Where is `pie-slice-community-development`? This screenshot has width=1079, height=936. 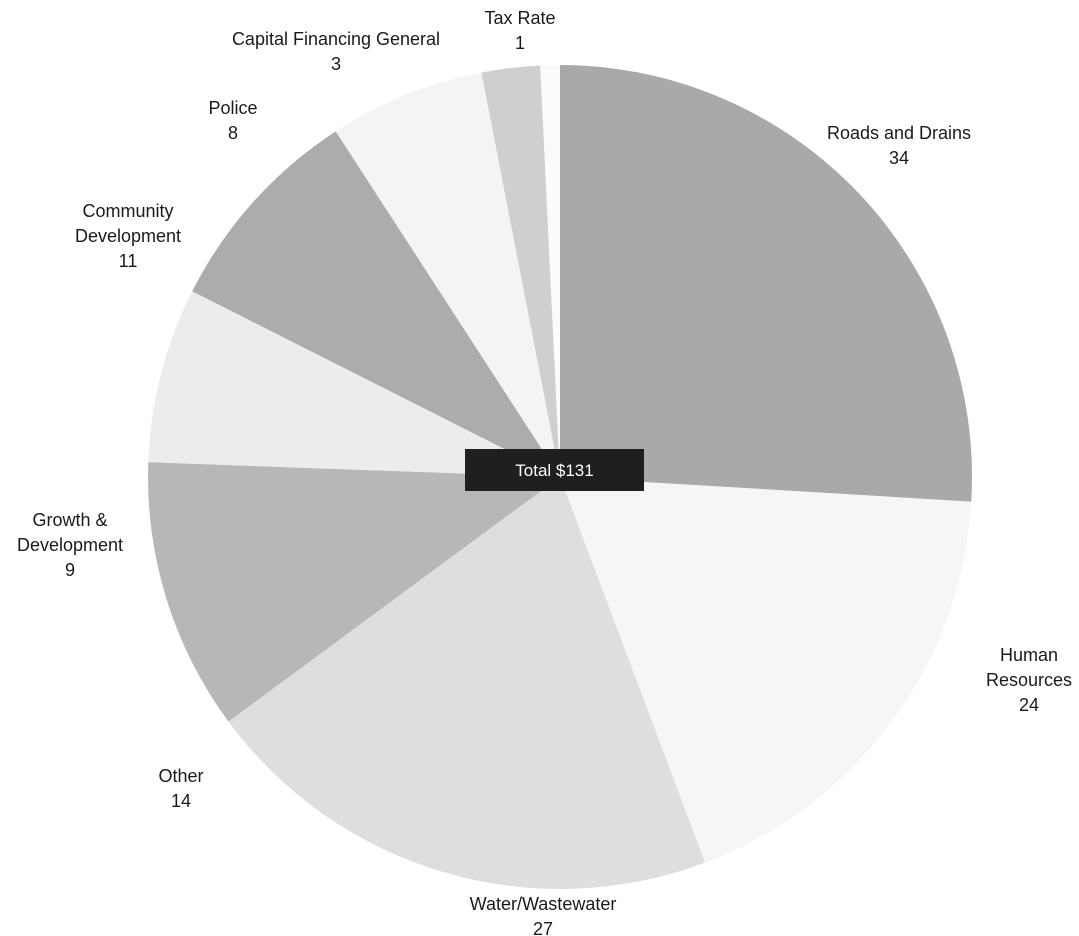
pie-slice-community-development is located at coordinates (376, 304).